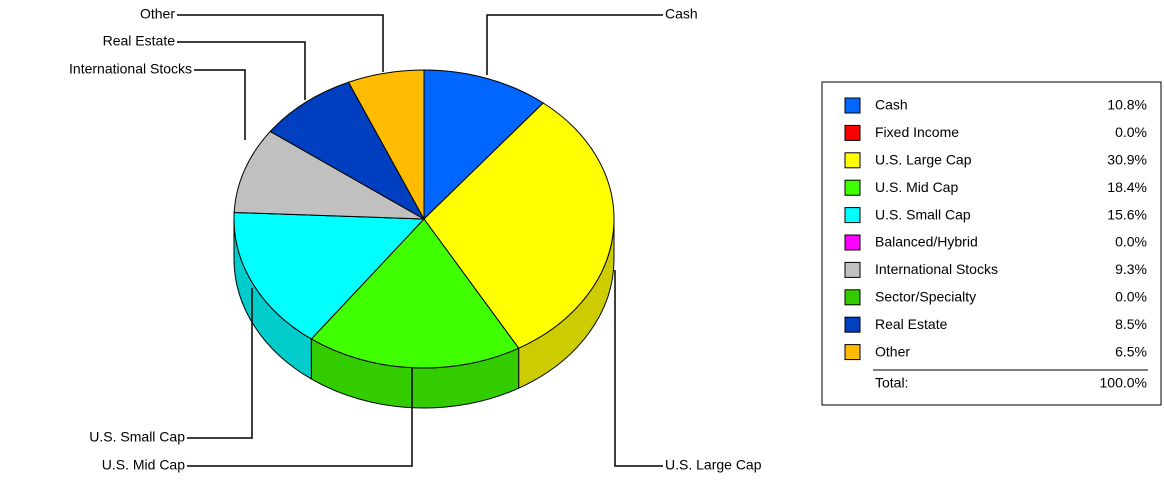 Image resolution: width=1164 pixels, height=485 pixels. I want to click on slice-label: U.S. Large Cap, so click(713, 465).